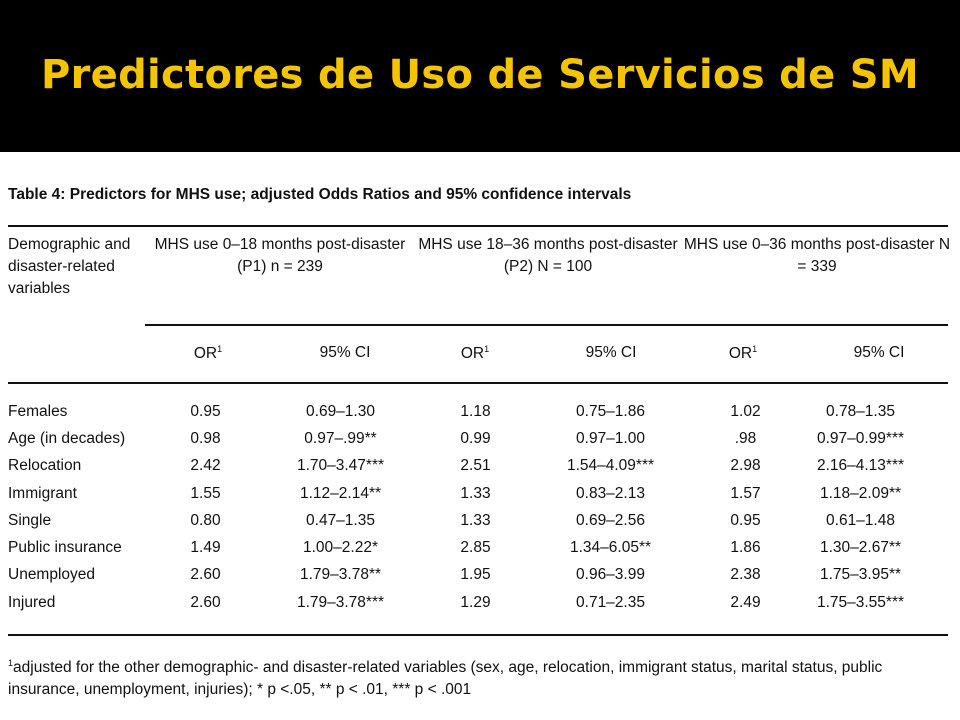 This screenshot has height=720, width=960. What do you see at coordinates (69, 244) in the screenshot?
I see `row-header-line: Demographic and` at bounding box center [69, 244].